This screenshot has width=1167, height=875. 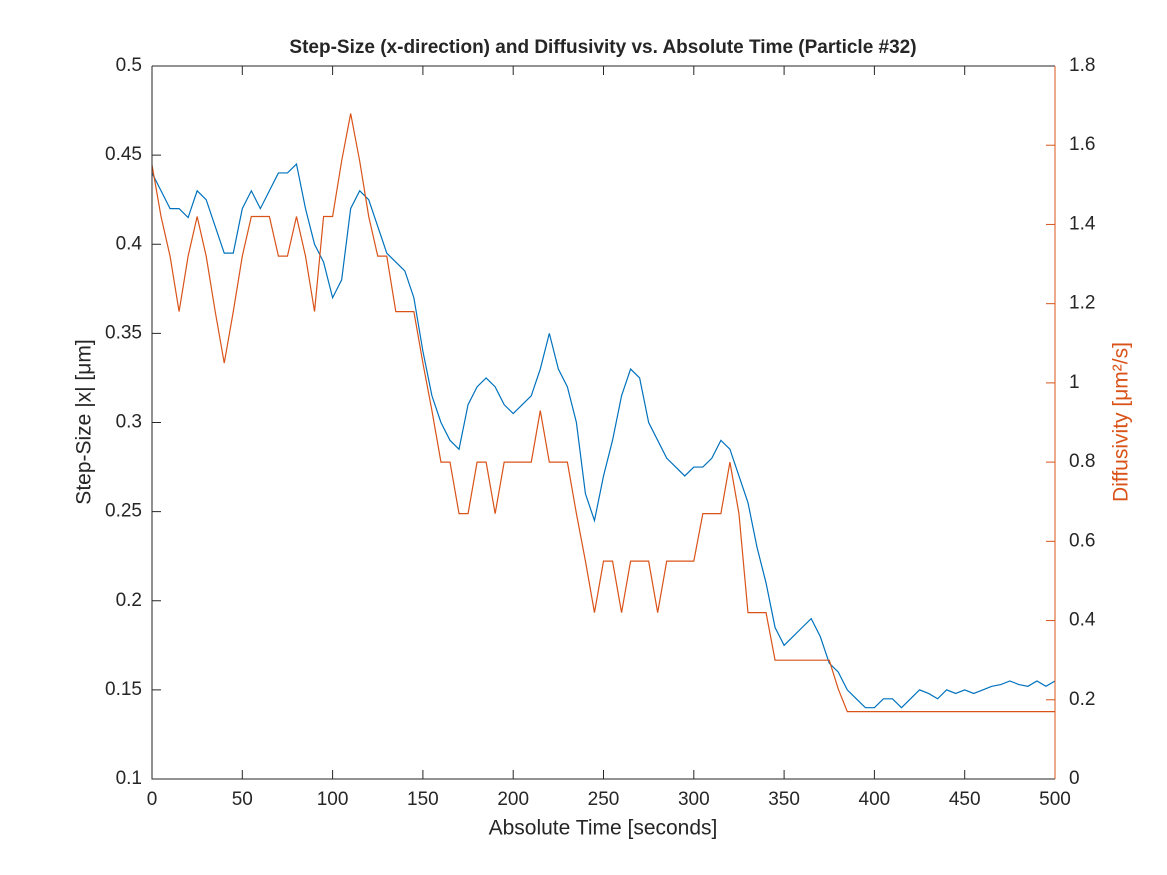 What do you see at coordinates (1082, 223) in the screenshot?
I see `y2-tick-label: 1.4` at bounding box center [1082, 223].